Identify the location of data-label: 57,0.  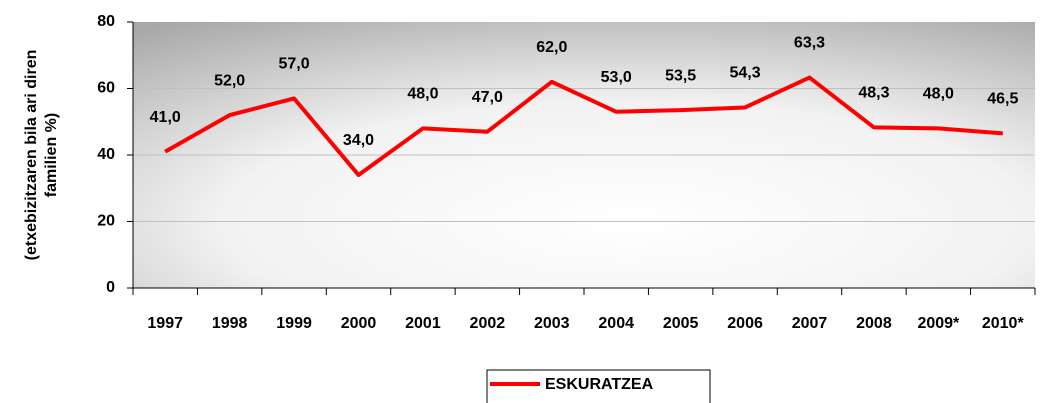
(294, 64).